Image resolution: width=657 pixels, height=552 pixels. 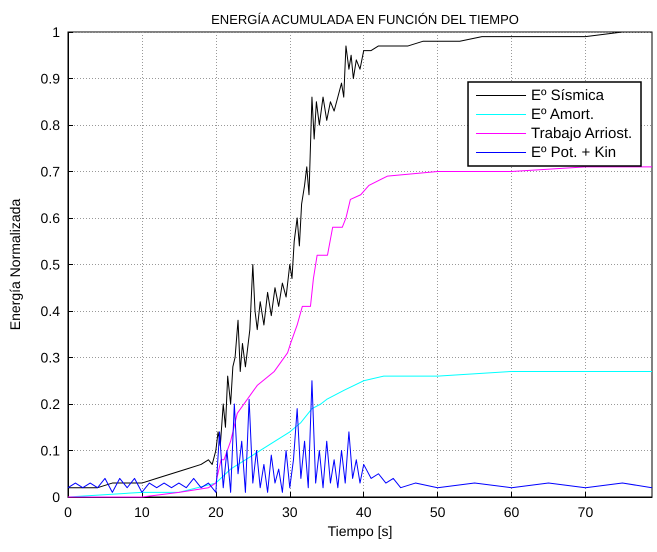 I want to click on x-tick-label: 50, so click(x=438, y=512).